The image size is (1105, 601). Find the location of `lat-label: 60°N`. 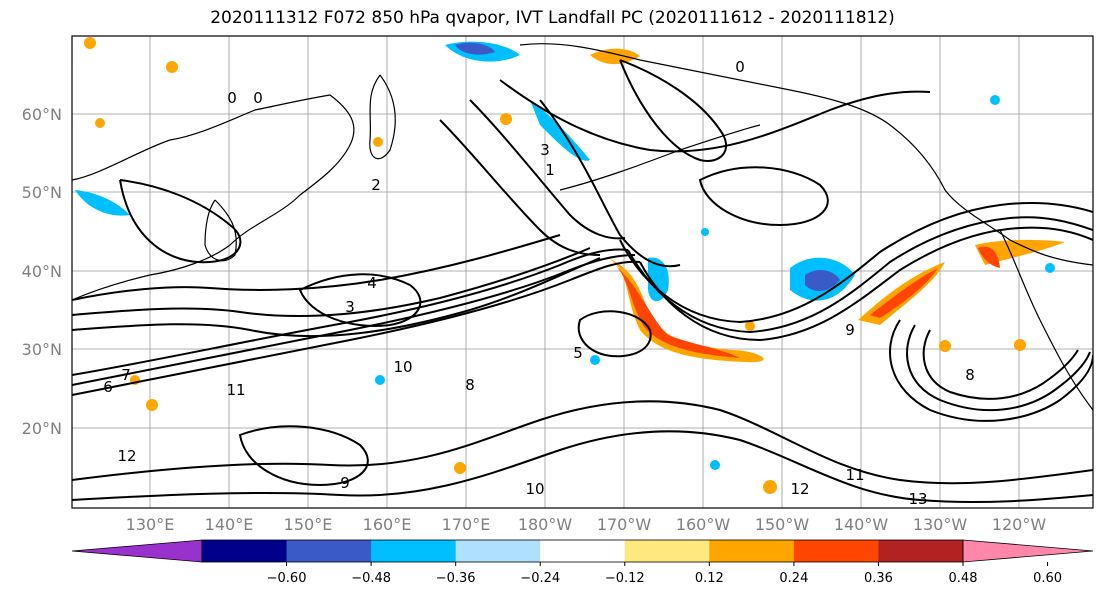

lat-label: 60°N is located at coordinates (42, 114).